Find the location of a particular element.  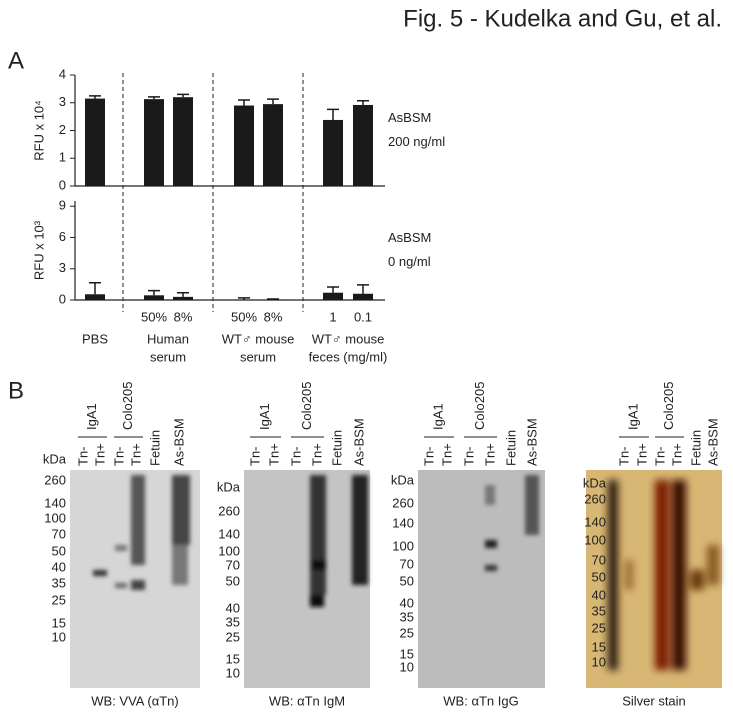

y-tick-label: 1 is located at coordinates (62, 157).